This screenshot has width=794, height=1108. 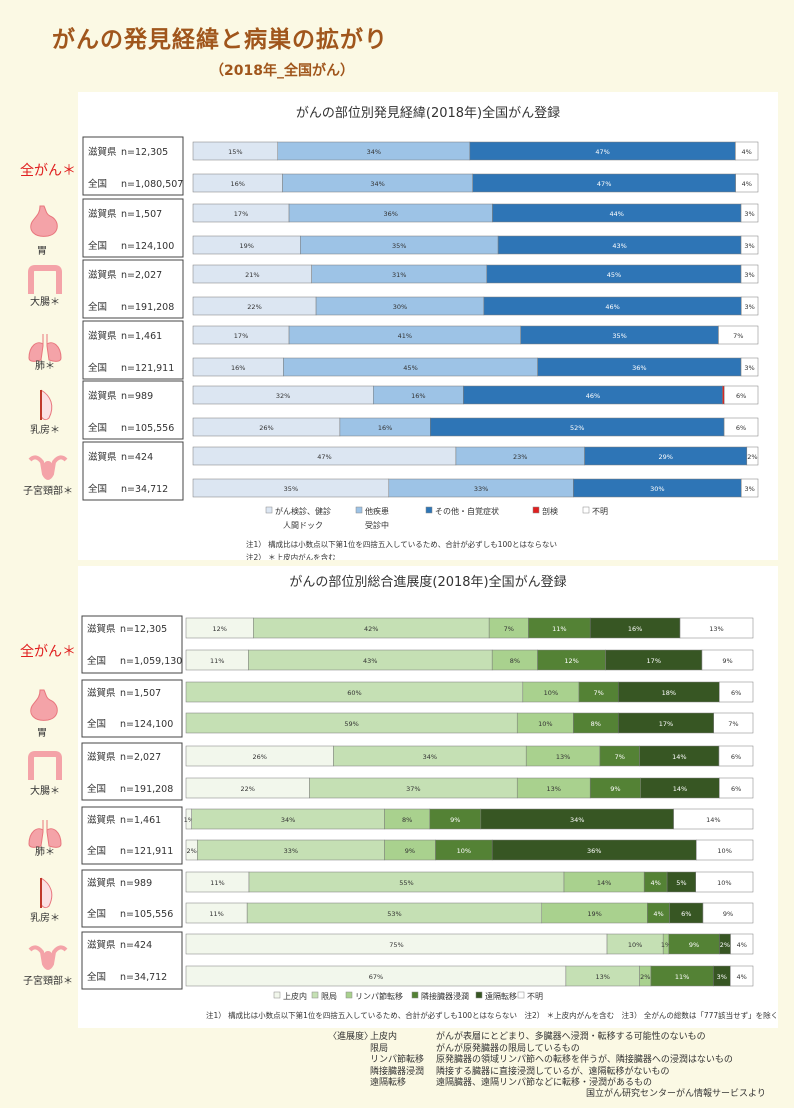 I want to click on data-label: 6%, so click(x=741, y=428).